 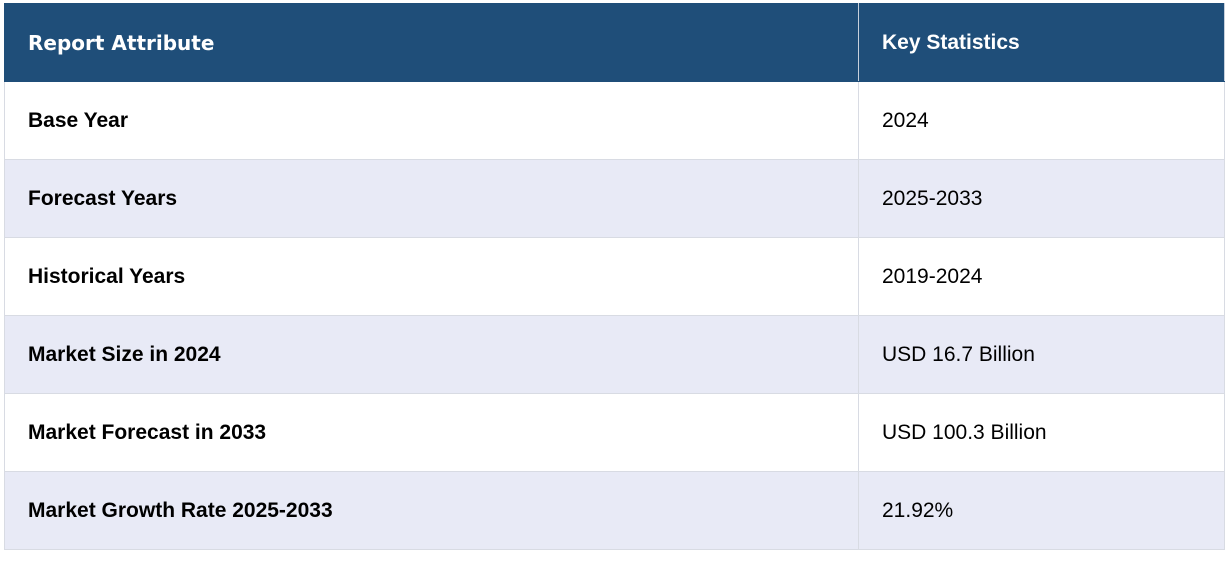 I want to click on value-cell: 2019-2024, so click(x=1041, y=276).